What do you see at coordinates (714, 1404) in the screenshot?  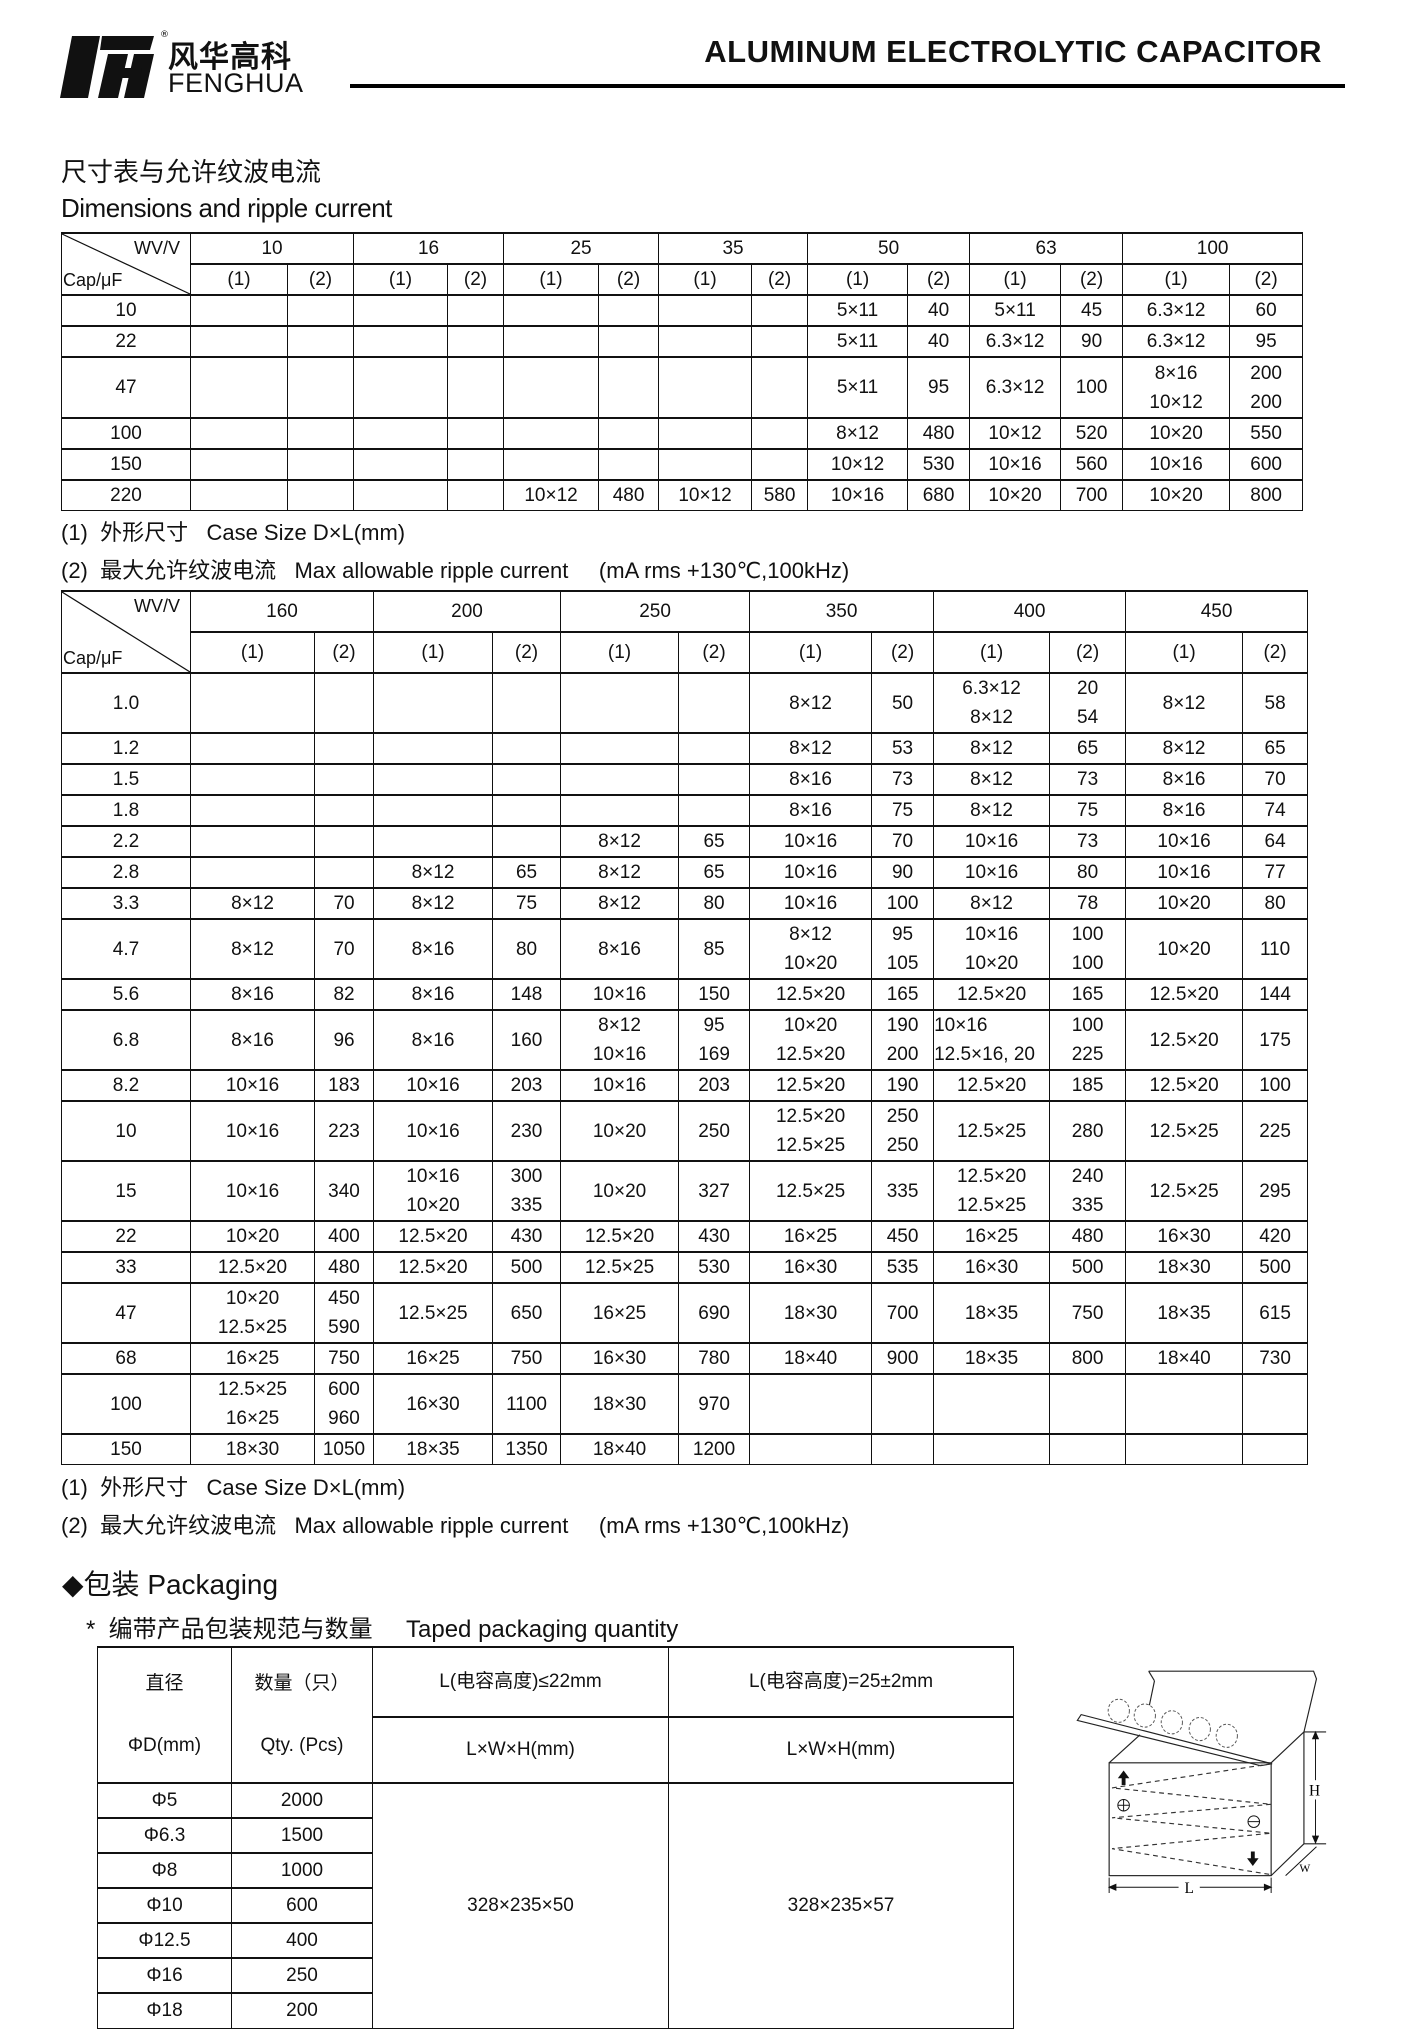 I see `ripple-current-cell: 970` at bounding box center [714, 1404].